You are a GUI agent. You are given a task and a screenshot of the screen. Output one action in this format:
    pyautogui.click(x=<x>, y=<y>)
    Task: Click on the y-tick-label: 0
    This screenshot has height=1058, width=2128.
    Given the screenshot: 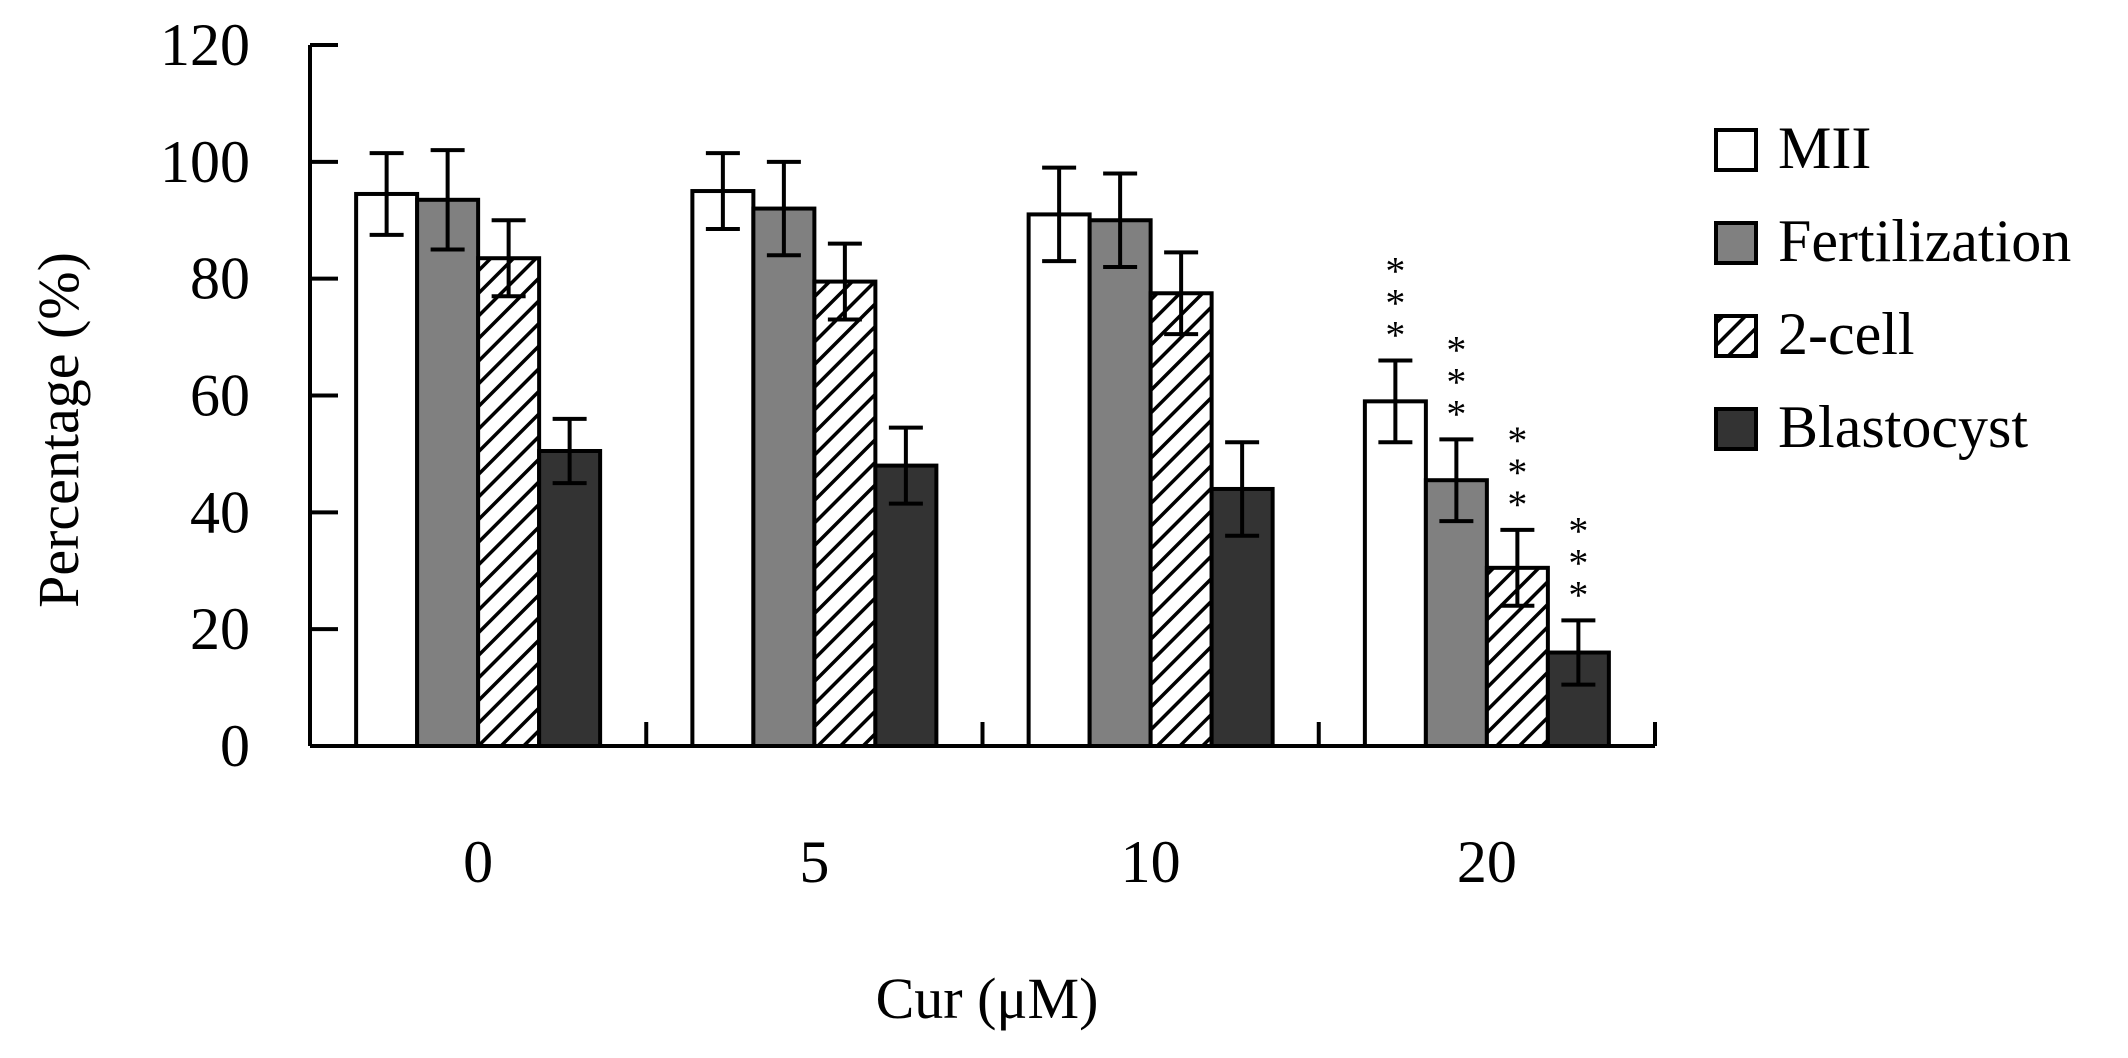 What is the action you would take?
    pyautogui.click(x=235, y=746)
    